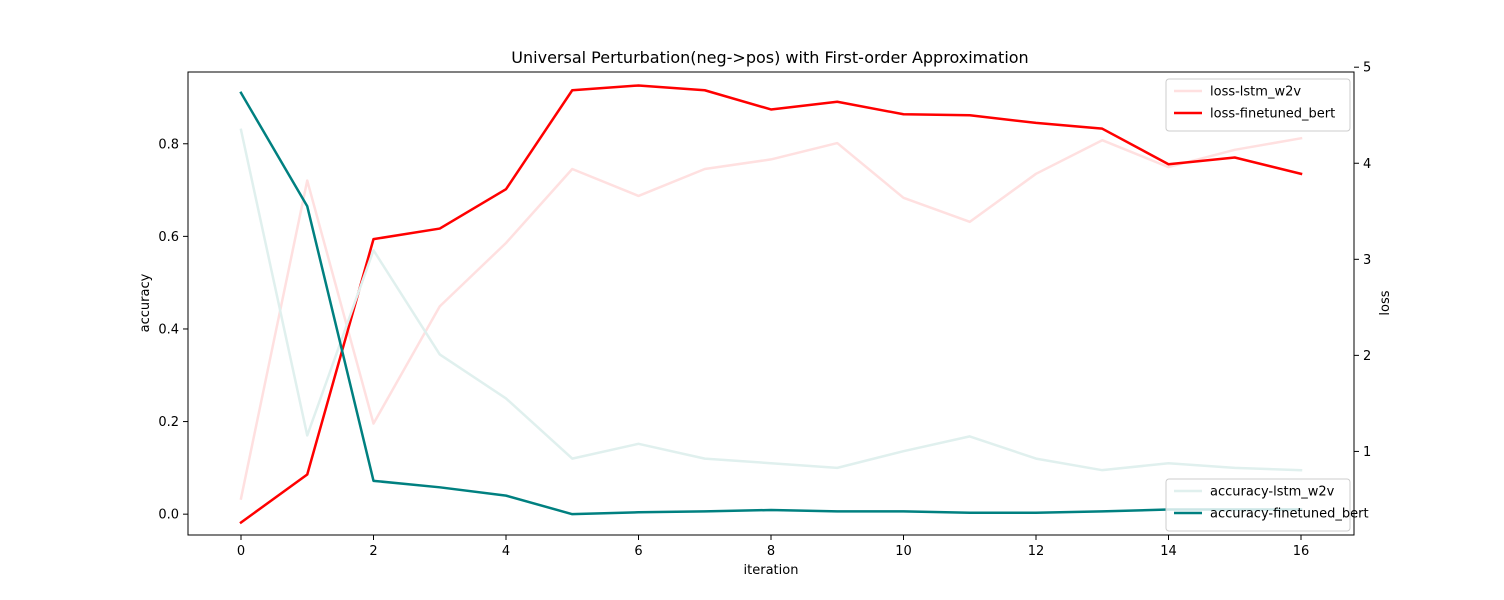 The height and width of the screenshot is (600, 1504). I want to click on y-right-tick-label: 1, so click(1367, 452).